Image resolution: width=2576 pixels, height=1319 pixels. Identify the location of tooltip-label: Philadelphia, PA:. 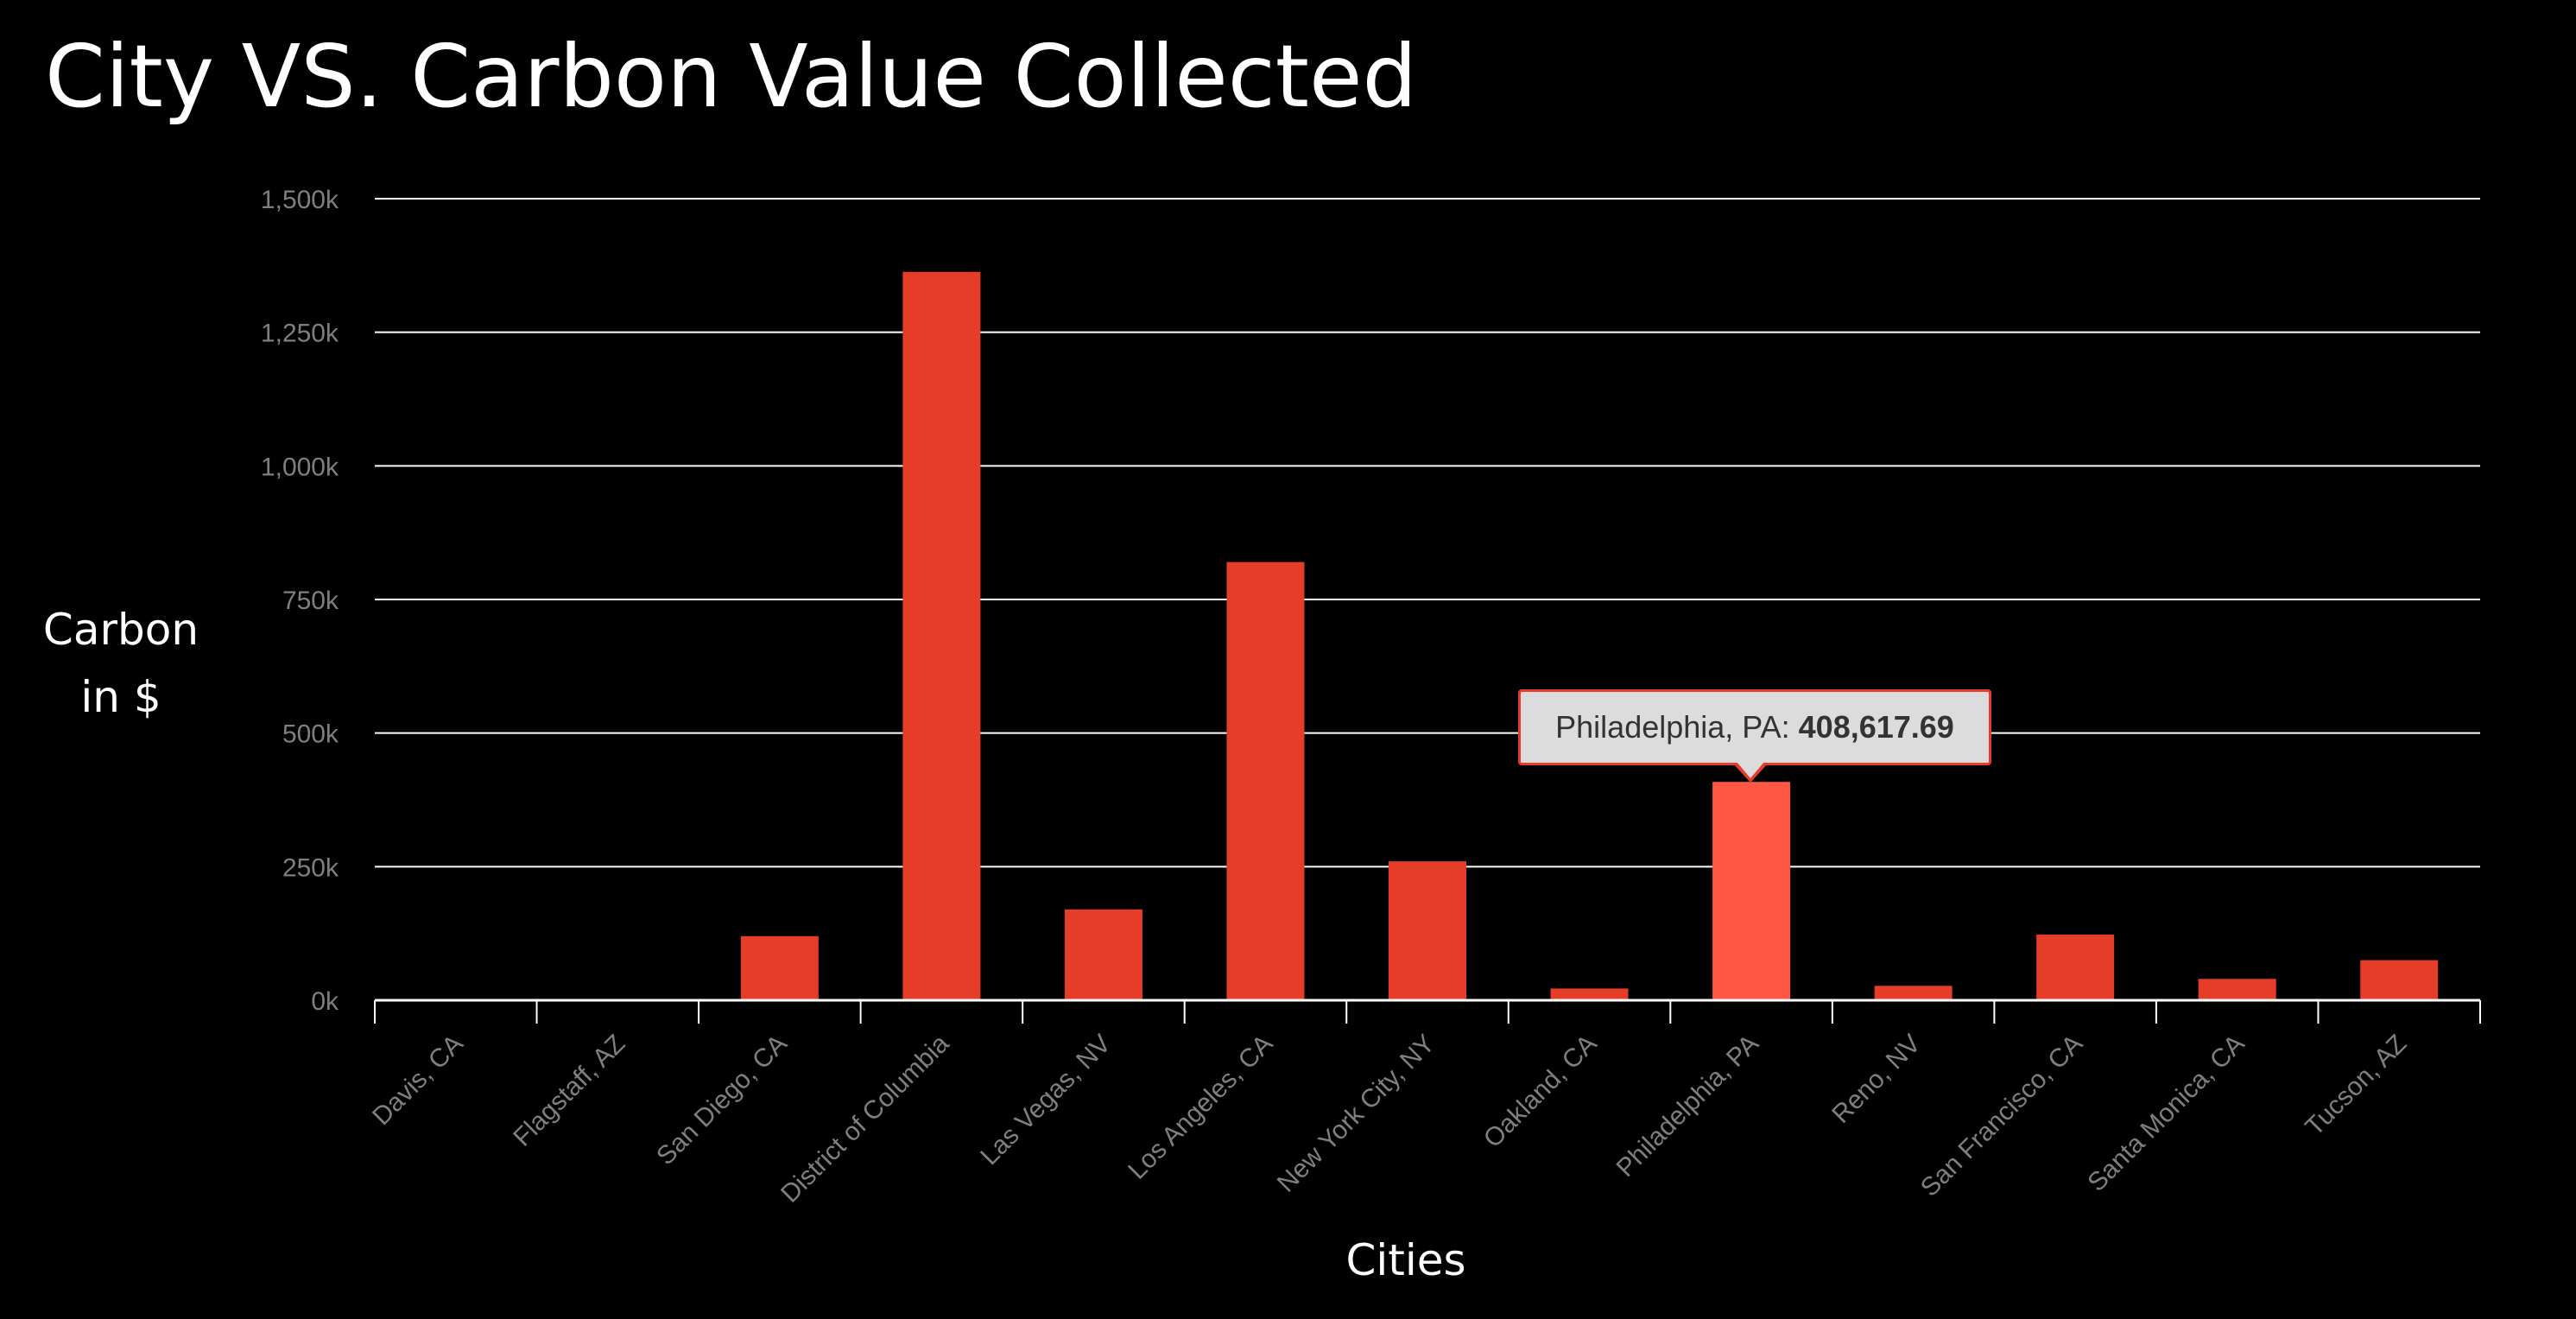
(1677, 727).